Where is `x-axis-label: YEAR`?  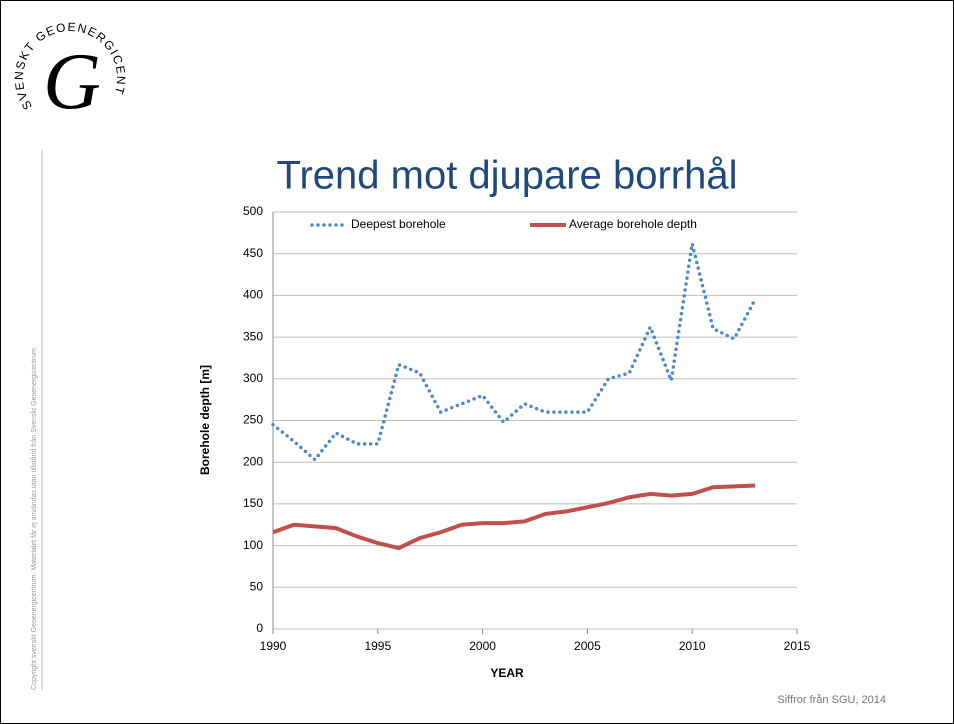 x-axis-label: YEAR is located at coordinates (507, 673).